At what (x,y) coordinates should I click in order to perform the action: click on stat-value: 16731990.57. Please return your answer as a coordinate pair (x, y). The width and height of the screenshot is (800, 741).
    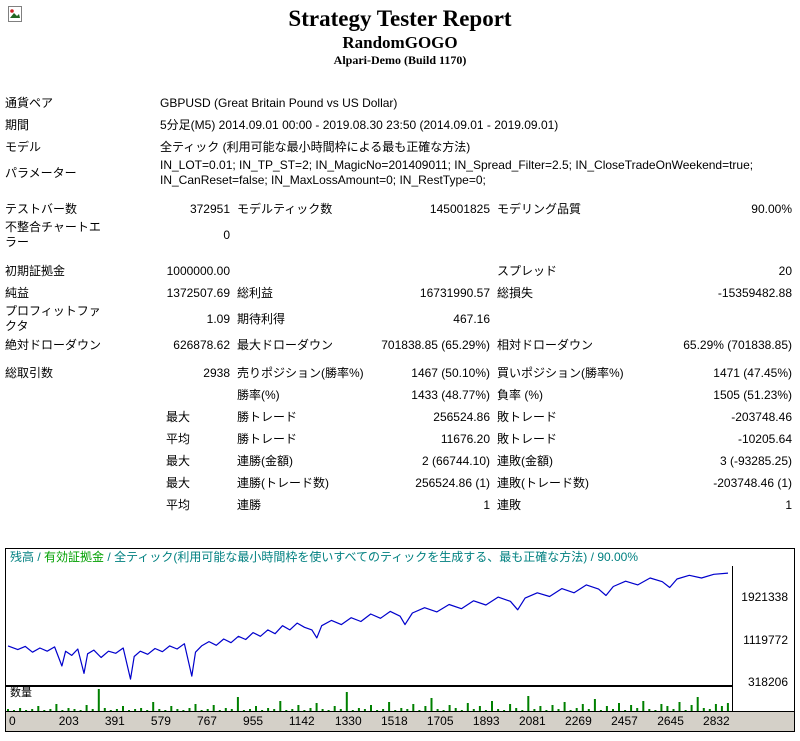
    Looking at the image, I should click on (454, 292).